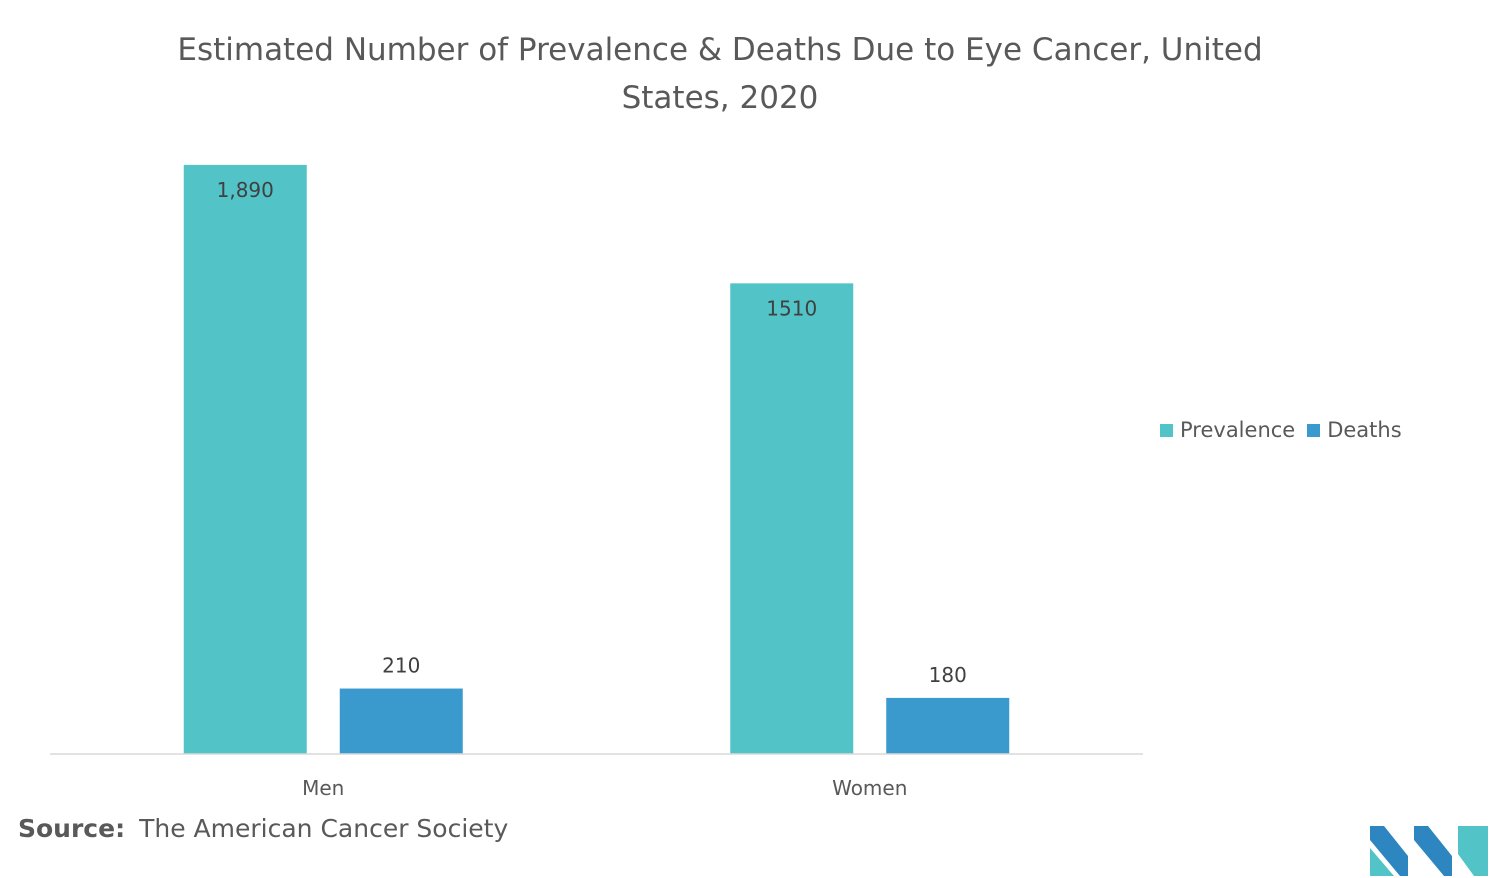 The height and width of the screenshot is (878, 1491). What do you see at coordinates (1314, 430) in the screenshot?
I see `legend-swatch-deaths` at bounding box center [1314, 430].